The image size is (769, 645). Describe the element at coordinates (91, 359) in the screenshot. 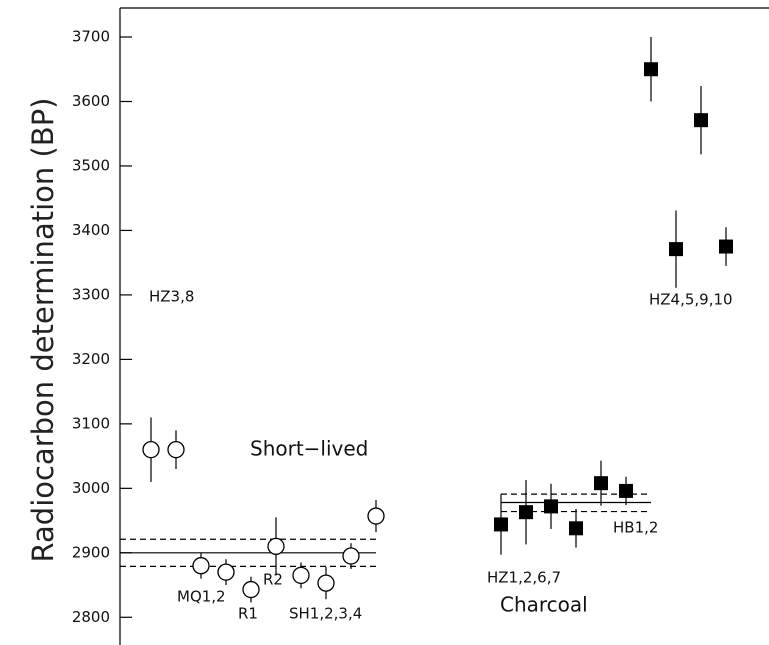

I see `y-tick-label: 3200` at that location.